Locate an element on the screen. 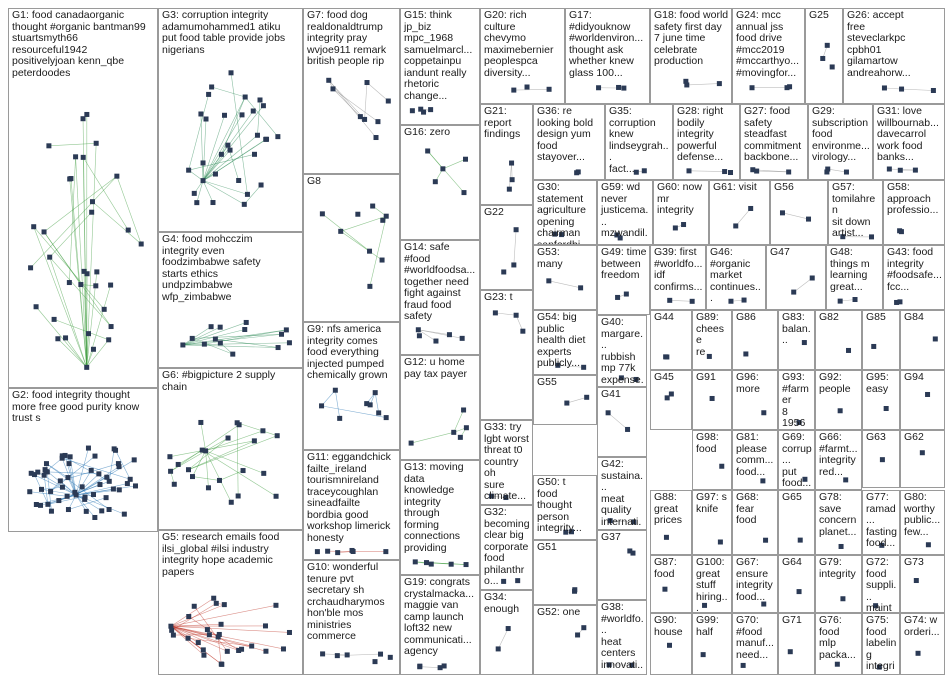 This screenshot has width=950, height=688. group-label: G21: report findings is located at coordinates (502, 122).